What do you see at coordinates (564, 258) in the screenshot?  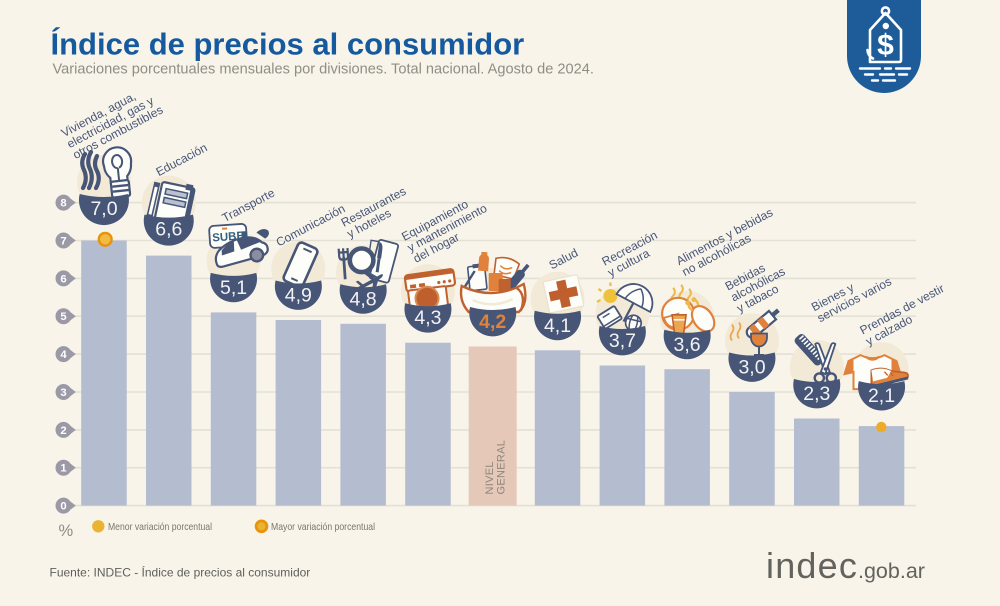 I see `svg-text: Salud` at bounding box center [564, 258].